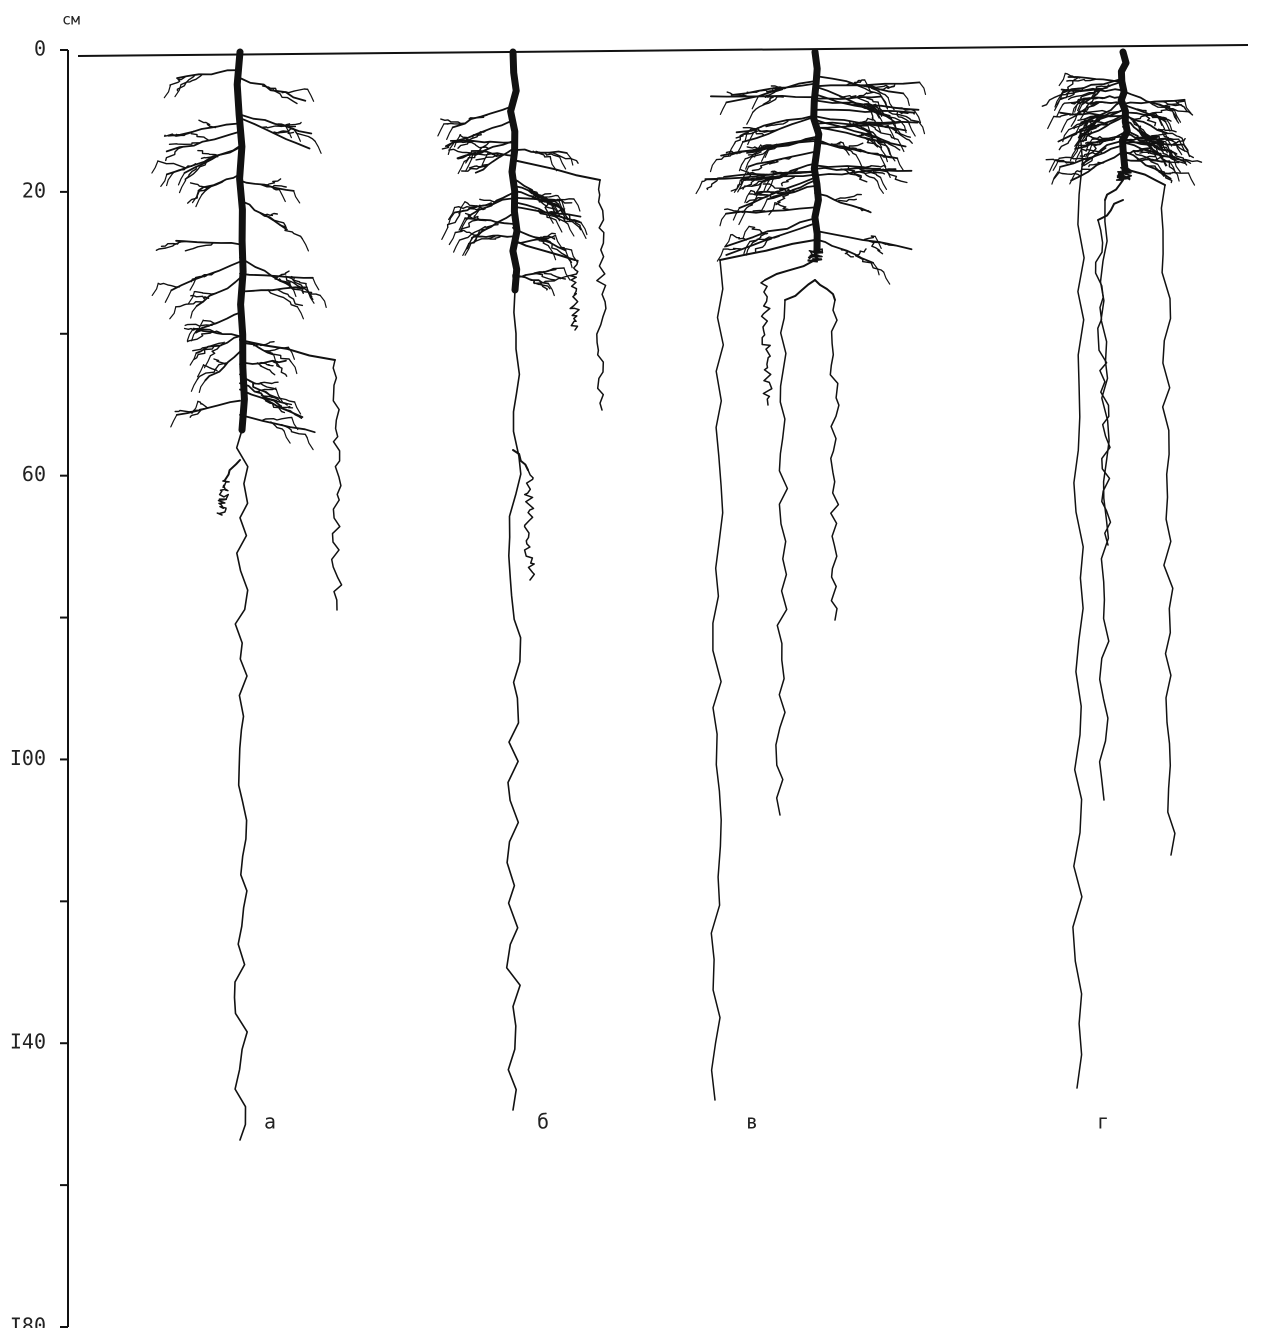 Image resolution: width=1261 pixels, height=1328 pixels. I want to click on panel-label: а, so click(270, 1122).